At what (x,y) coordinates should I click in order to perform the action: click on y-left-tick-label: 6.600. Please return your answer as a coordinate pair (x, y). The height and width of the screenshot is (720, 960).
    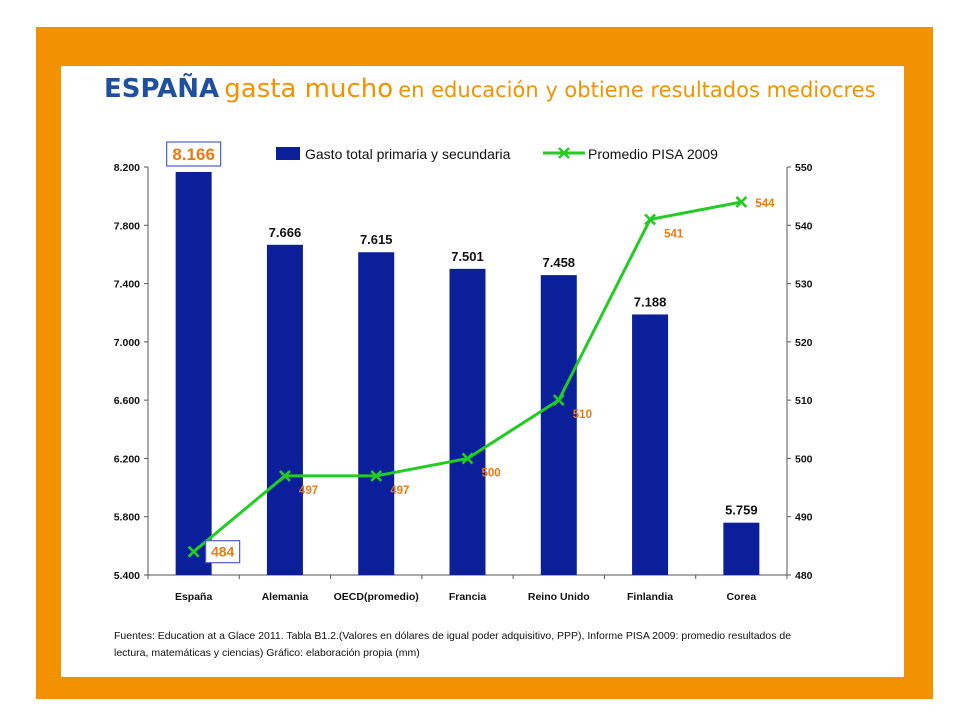
    Looking at the image, I should click on (127, 401).